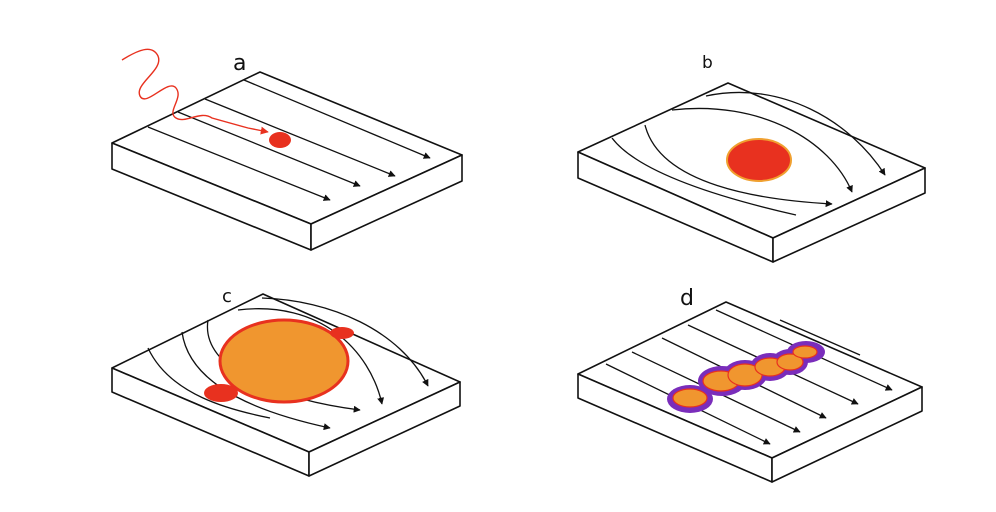 The height and width of the screenshot is (512, 996). Describe the element at coordinates (342, 333) in the screenshot. I see `satellite-spot-top` at that location.